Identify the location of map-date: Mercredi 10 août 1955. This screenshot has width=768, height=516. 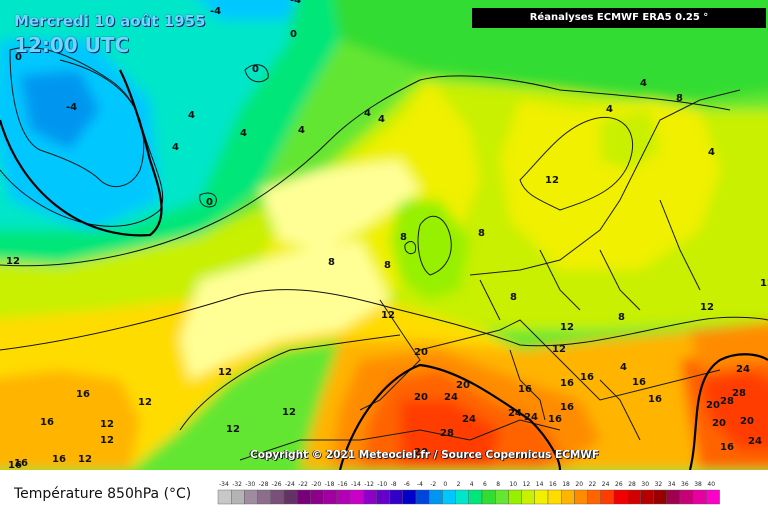
(110, 21).